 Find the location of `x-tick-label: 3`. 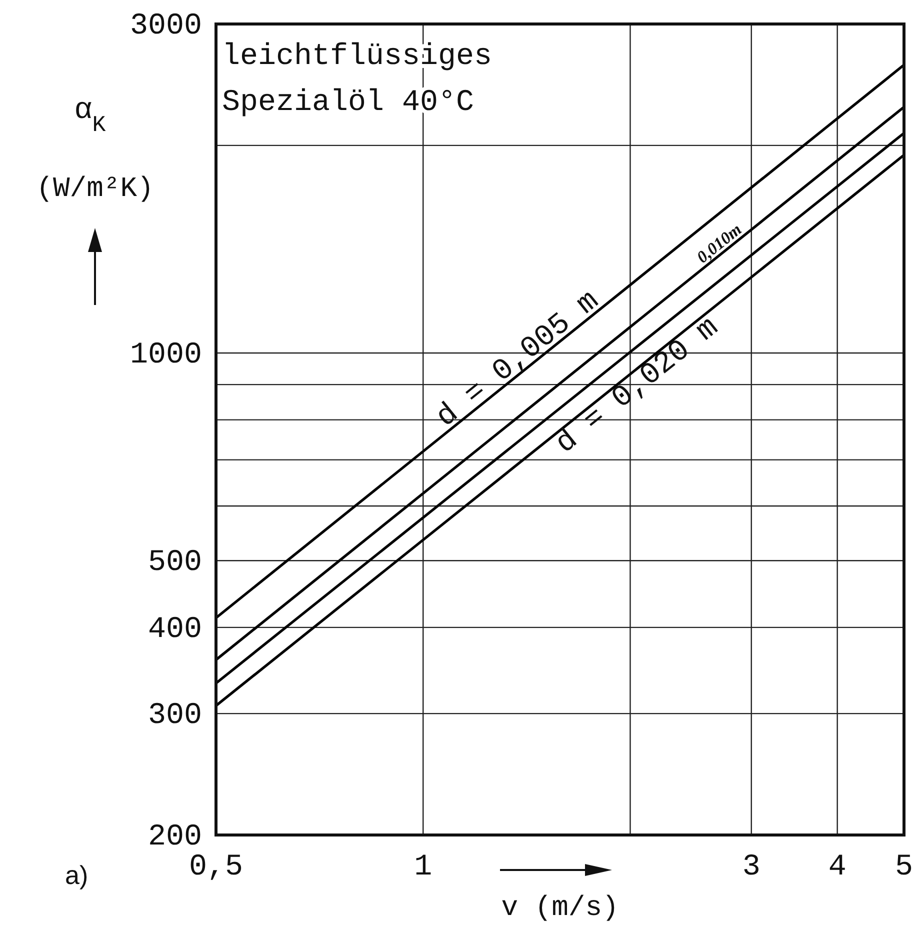

x-tick-label: 3 is located at coordinates (751, 867).